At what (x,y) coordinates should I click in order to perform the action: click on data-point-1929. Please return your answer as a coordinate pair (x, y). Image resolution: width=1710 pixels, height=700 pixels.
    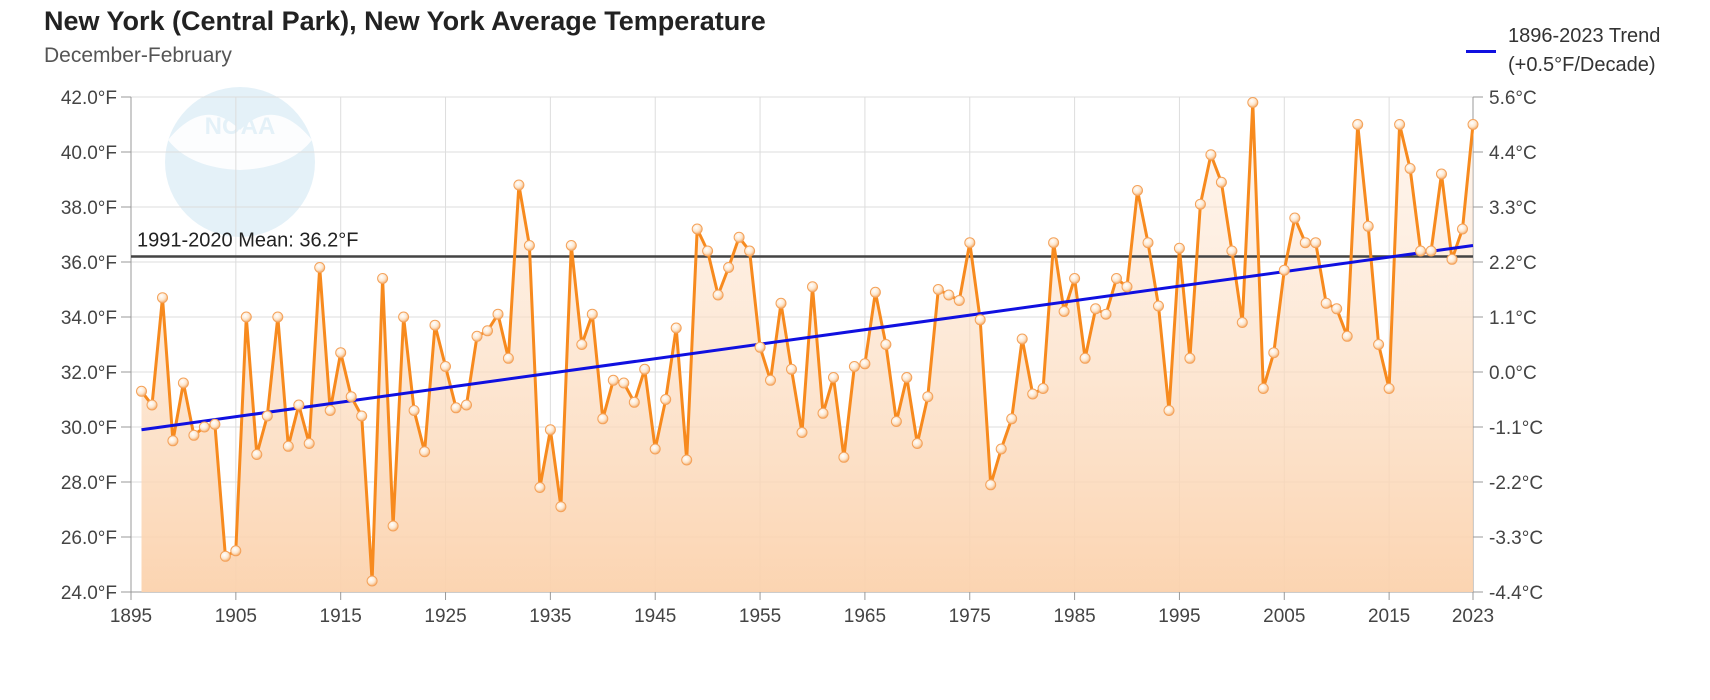
    Looking at the image, I should click on (487, 331).